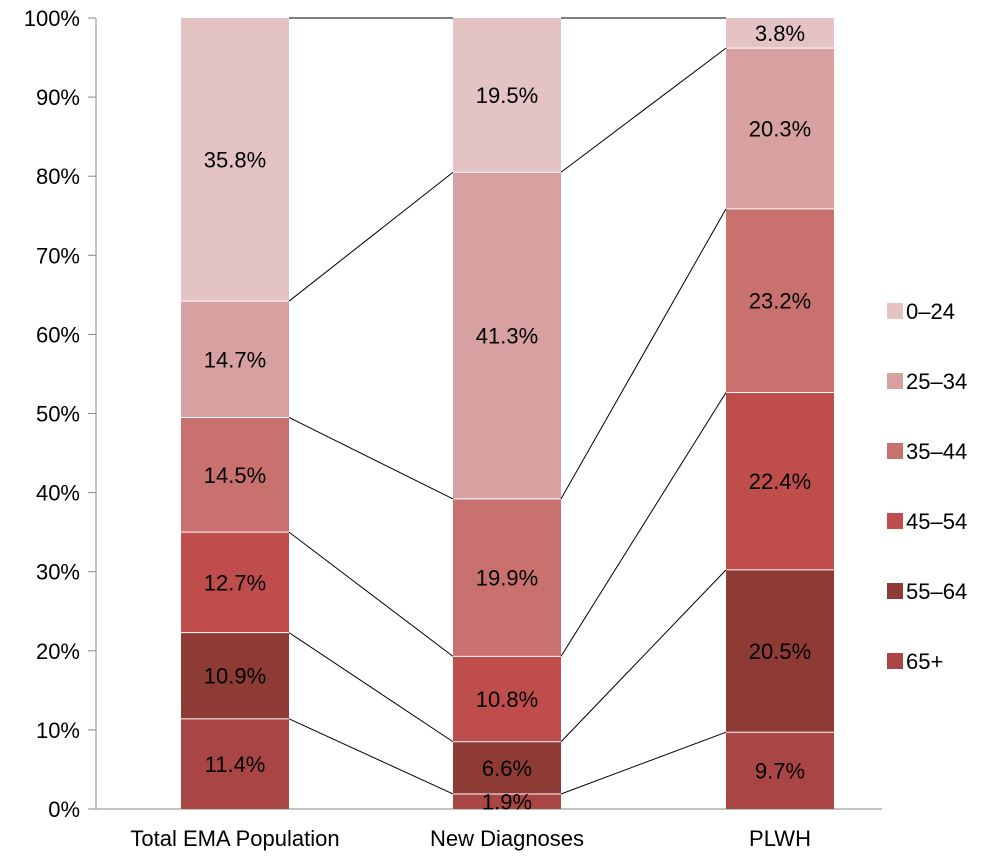 This screenshot has width=983, height=861. What do you see at coordinates (58, 176) in the screenshot?
I see `y-tick-label: 80%` at bounding box center [58, 176].